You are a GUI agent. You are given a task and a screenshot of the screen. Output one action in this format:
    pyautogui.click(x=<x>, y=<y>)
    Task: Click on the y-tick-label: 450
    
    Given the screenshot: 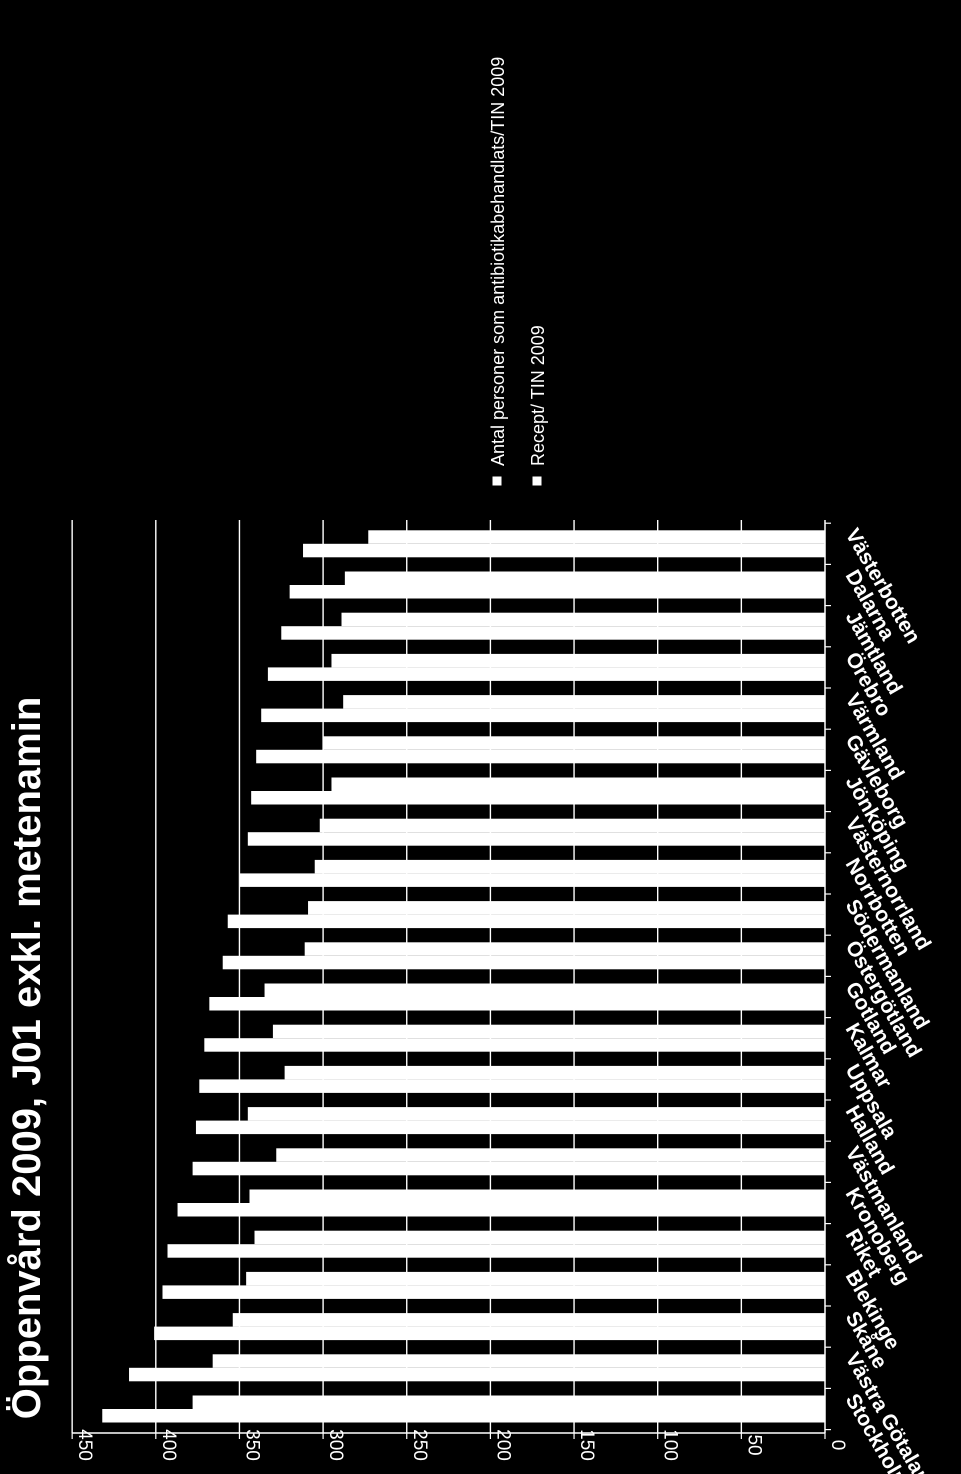 What is the action you would take?
    pyautogui.click(x=84, y=1445)
    